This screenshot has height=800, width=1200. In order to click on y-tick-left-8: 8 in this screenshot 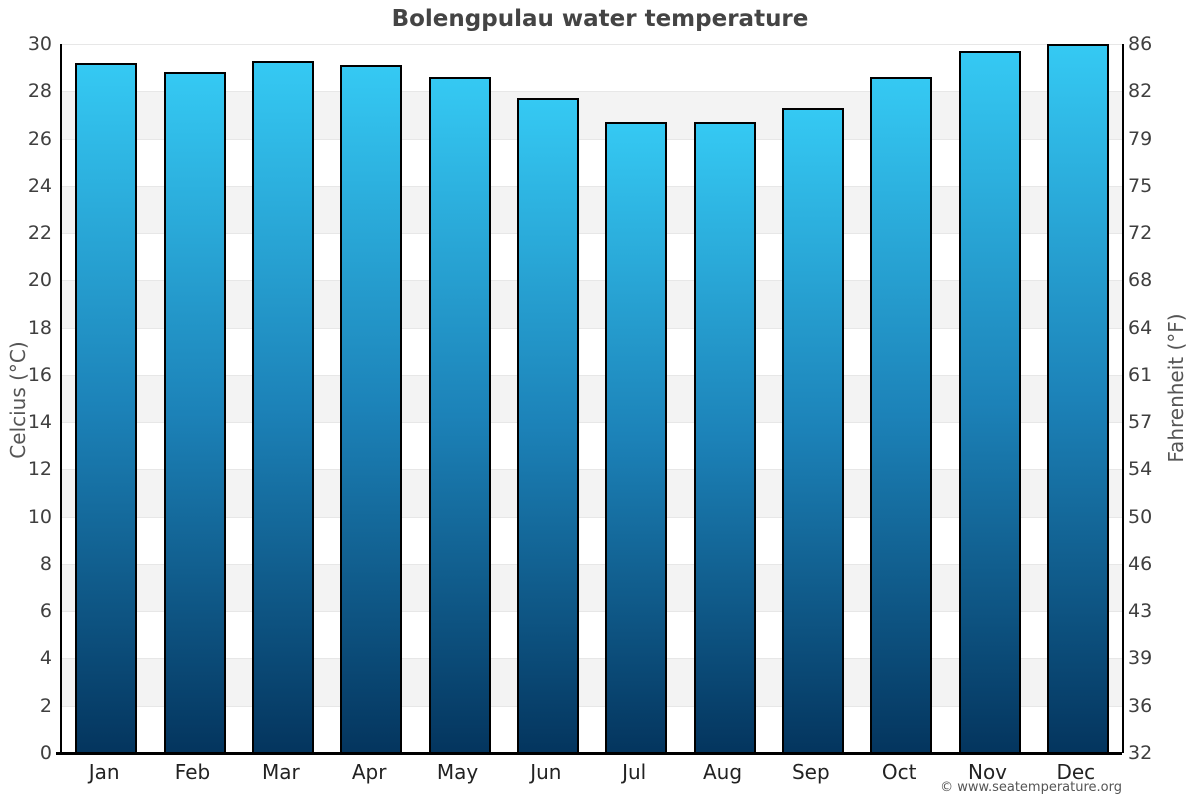, I will do `click(45, 563)`.